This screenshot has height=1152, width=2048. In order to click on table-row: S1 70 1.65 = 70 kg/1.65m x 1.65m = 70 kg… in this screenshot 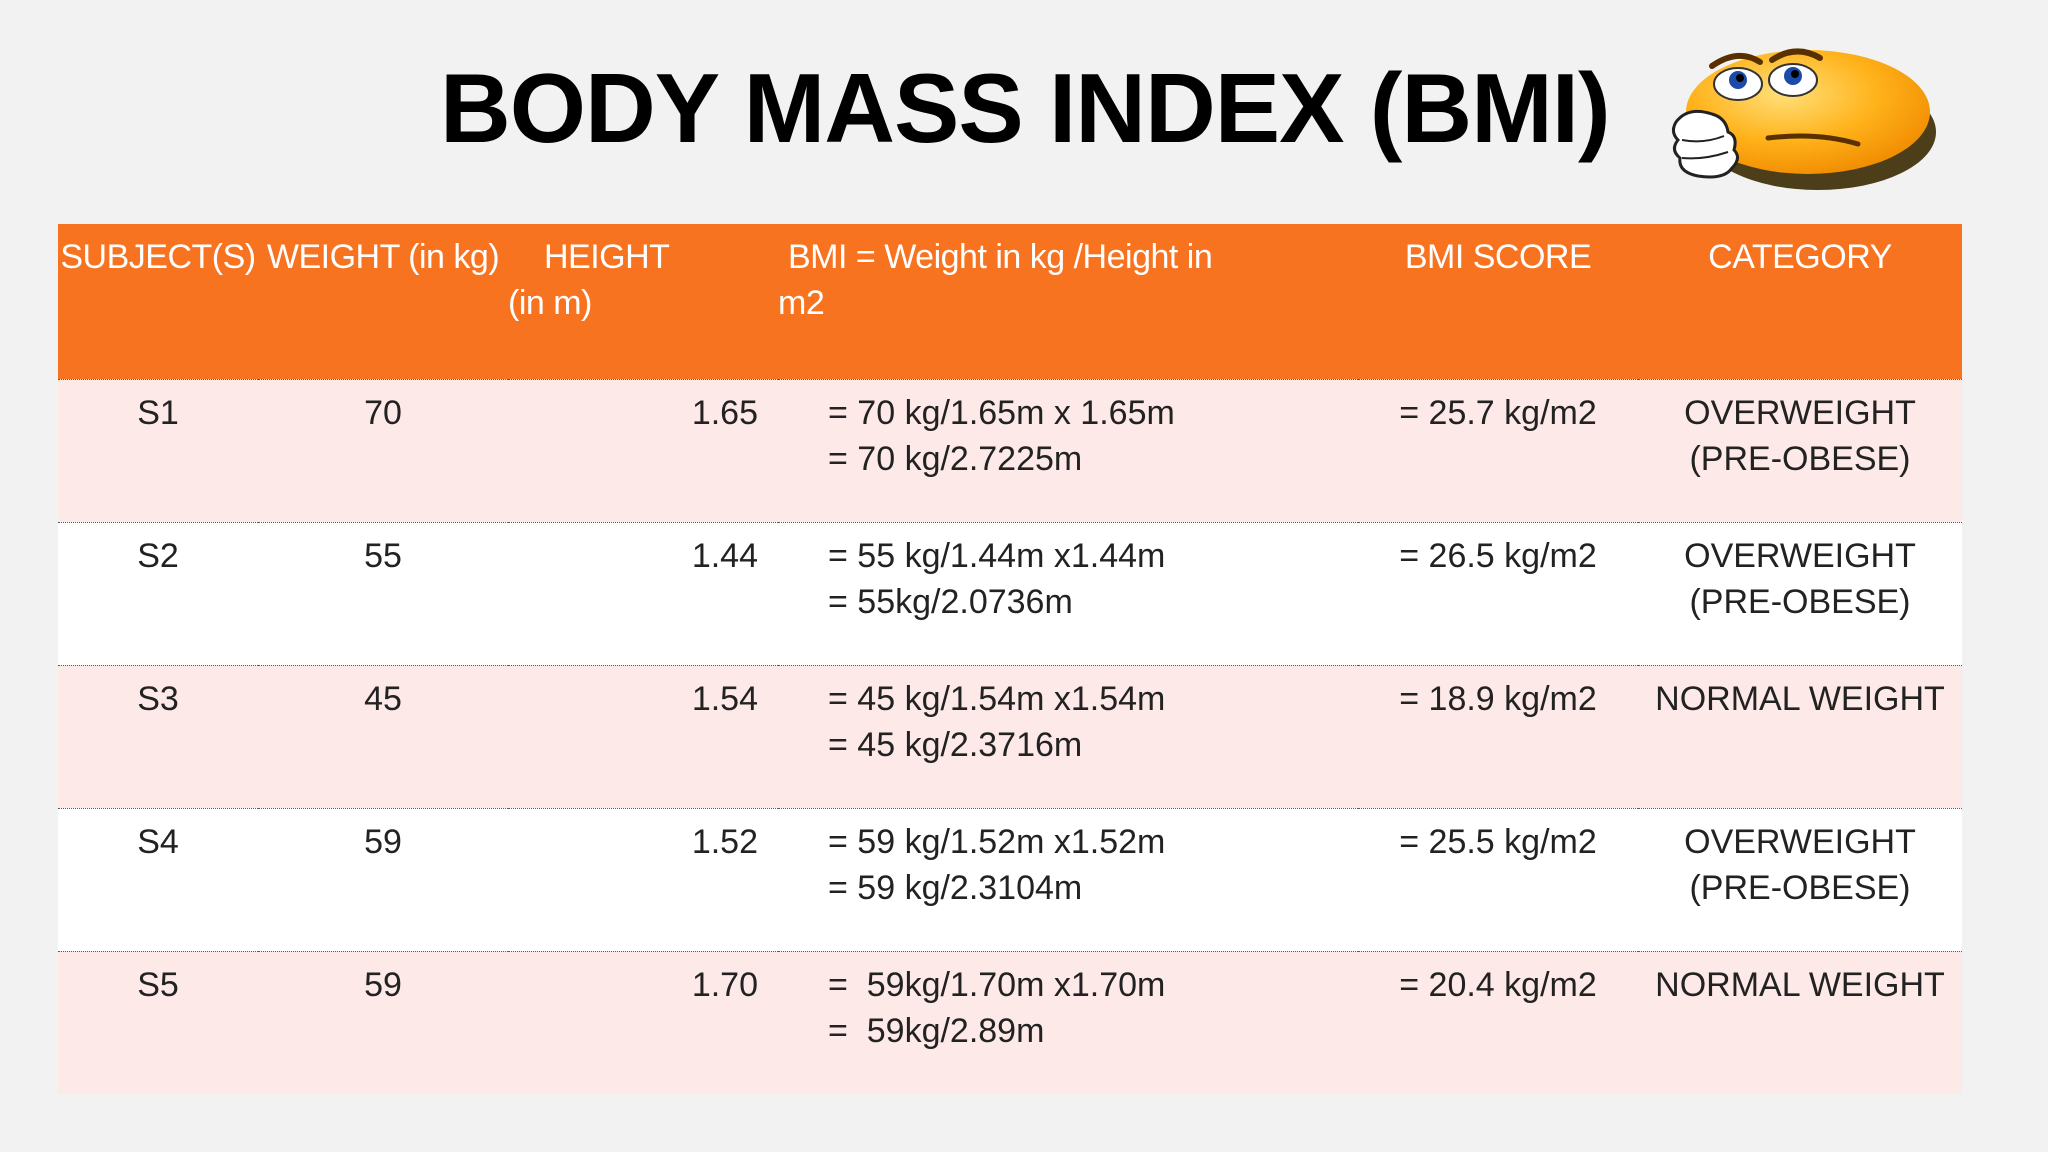, I will do `click(1010, 450)`.